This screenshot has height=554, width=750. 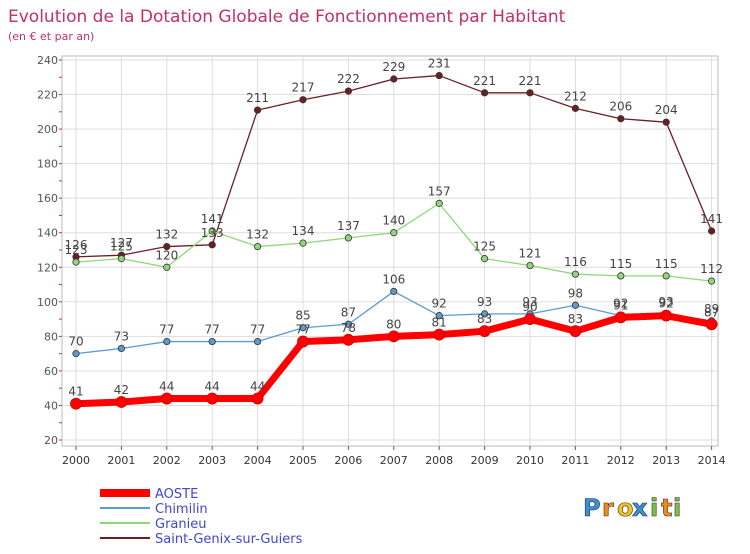 What do you see at coordinates (180, 524) in the screenshot?
I see `legend-label: Granieu` at bounding box center [180, 524].